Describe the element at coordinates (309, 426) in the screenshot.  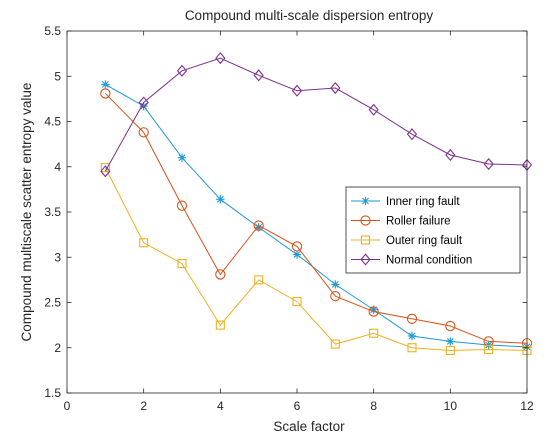
I see `x-axis-label: Scale factor` at that location.